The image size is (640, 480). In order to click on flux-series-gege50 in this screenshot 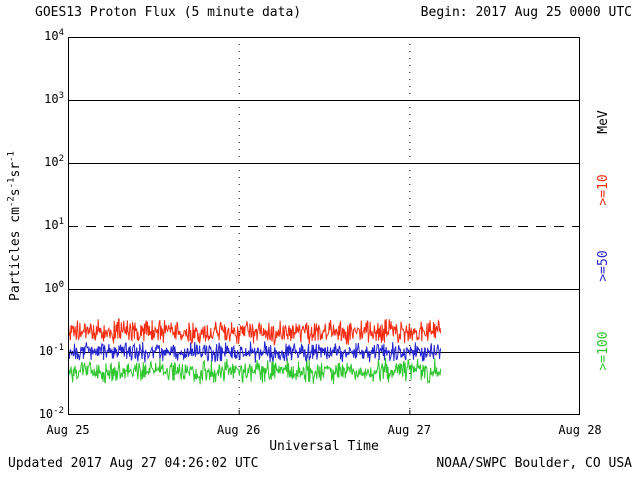, I will do `click(255, 352)`.